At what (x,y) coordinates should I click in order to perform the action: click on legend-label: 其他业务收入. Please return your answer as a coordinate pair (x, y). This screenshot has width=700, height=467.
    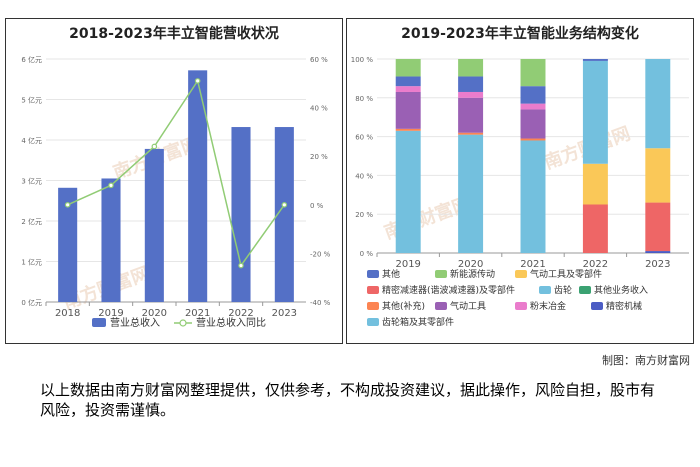
    Looking at the image, I should click on (621, 290).